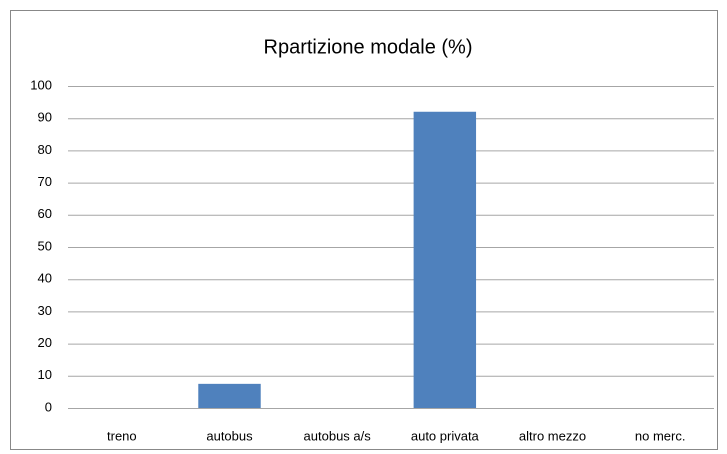 Image resolution: width=727 pixels, height=454 pixels. Describe the element at coordinates (45, 278) in the screenshot. I see `y-tick-label: 40` at that location.